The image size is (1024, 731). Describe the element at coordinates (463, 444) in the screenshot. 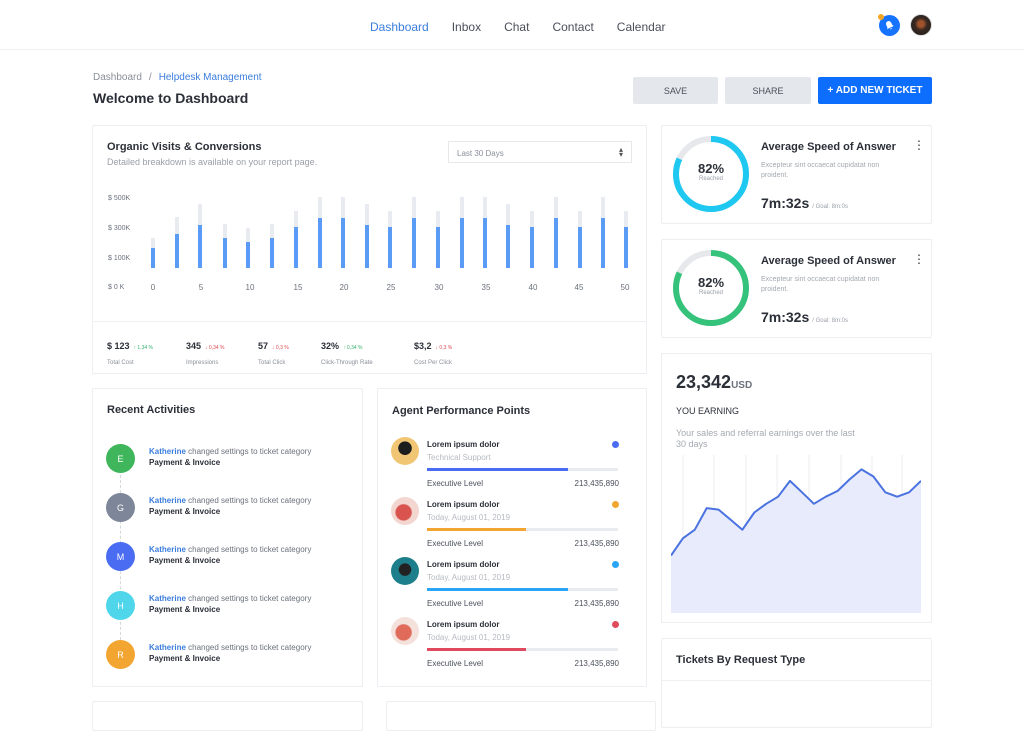

I see `agent-name: Lorem ipsum dolor` at that location.